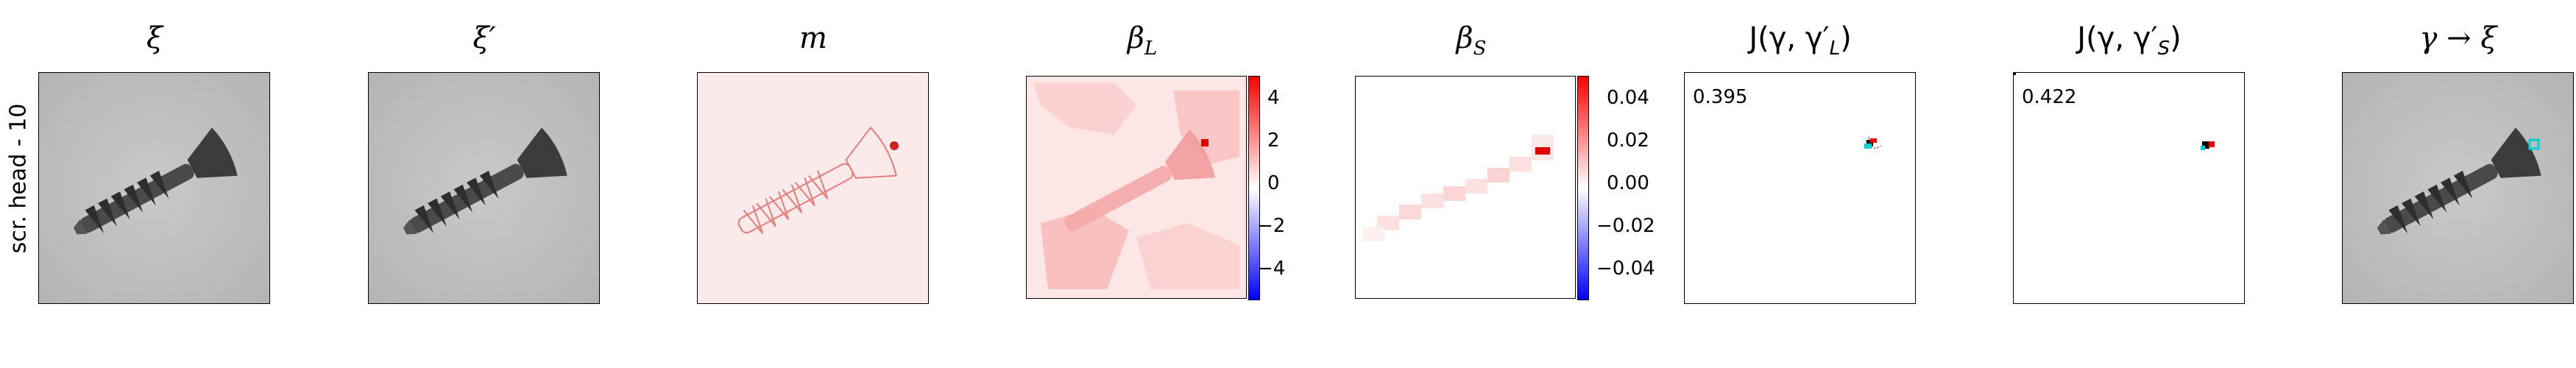 Image resolution: width=2576 pixels, height=368 pixels. What do you see at coordinates (1628, 141) in the screenshot?
I see `colorbar-s-tick: 0.02` at bounding box center [1628, 141].